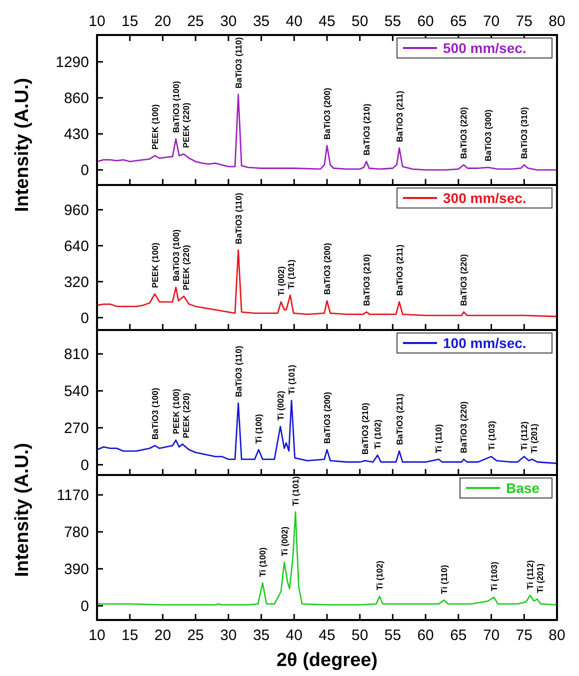 The width and height of the screenshot is (579, 676). Describe the element at coordinates (458, 635) in the screenshot. I see `x-tick-label: 65` at that location.